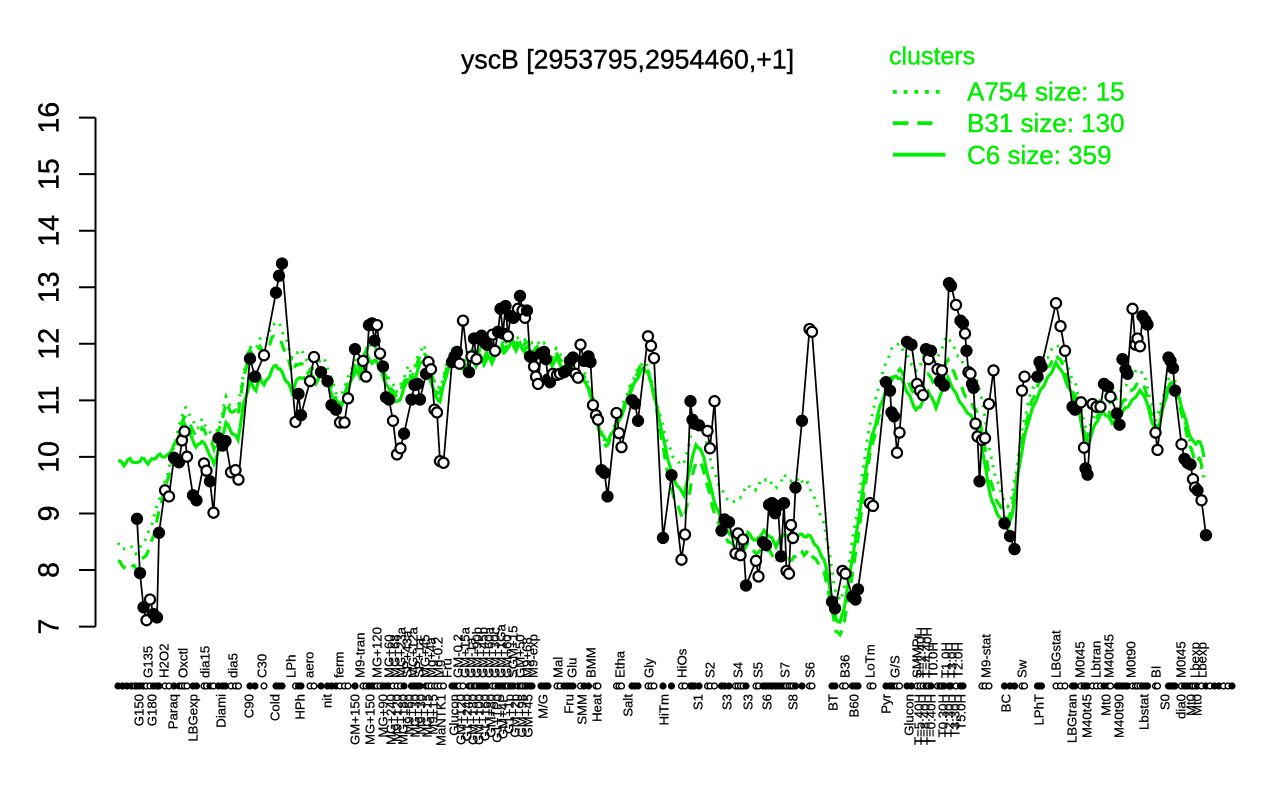 Image resolution: width=1280 pixels, height=800 pixels. What do you see at coordinates (1109, 656) in the screenshot?
I see `svg-text: M40t45` at bounding box center [1109, 656].